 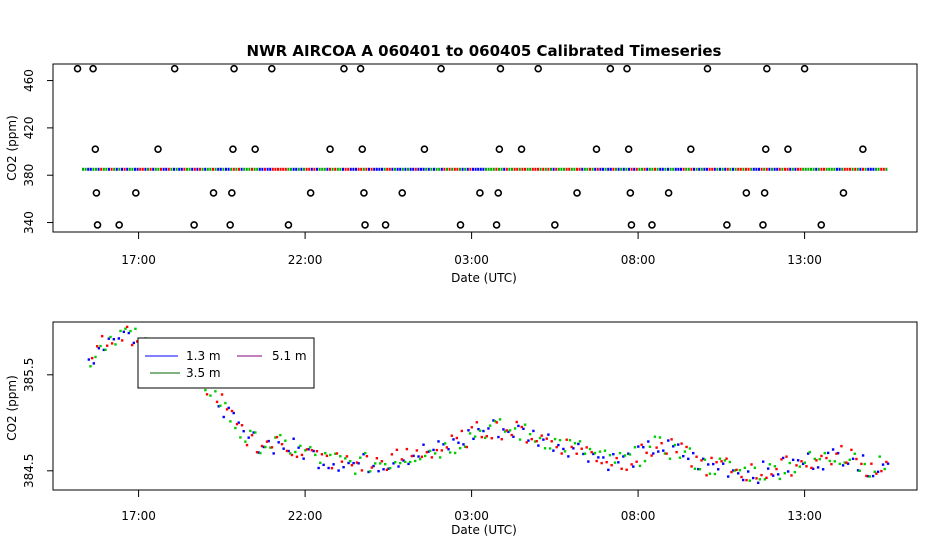 What do you see at coordinates (29, 127) in the screenshot?
I see `top-y-tick-label: 420` at bounding box center [29, 127].